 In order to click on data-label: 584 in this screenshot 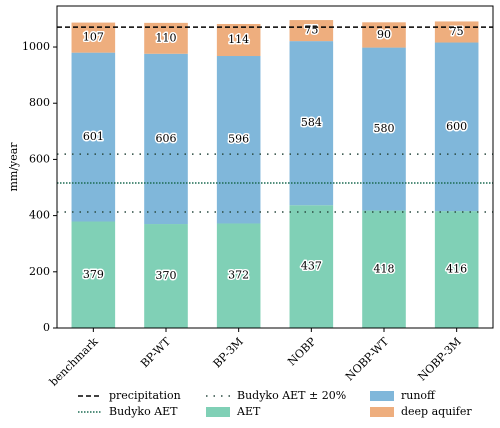, I will do `click(311, 122)`.